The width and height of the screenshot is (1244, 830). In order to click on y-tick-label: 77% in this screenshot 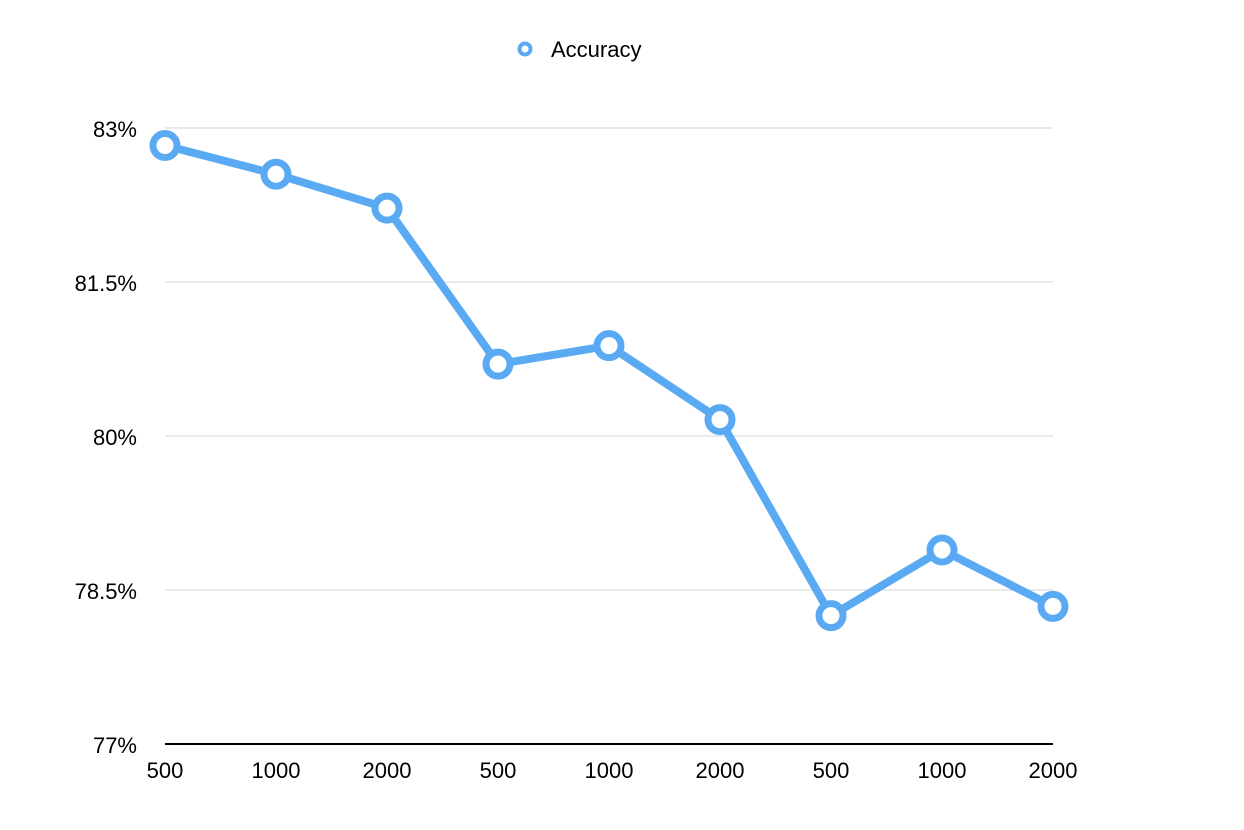, I will do `click(115, 745)`.